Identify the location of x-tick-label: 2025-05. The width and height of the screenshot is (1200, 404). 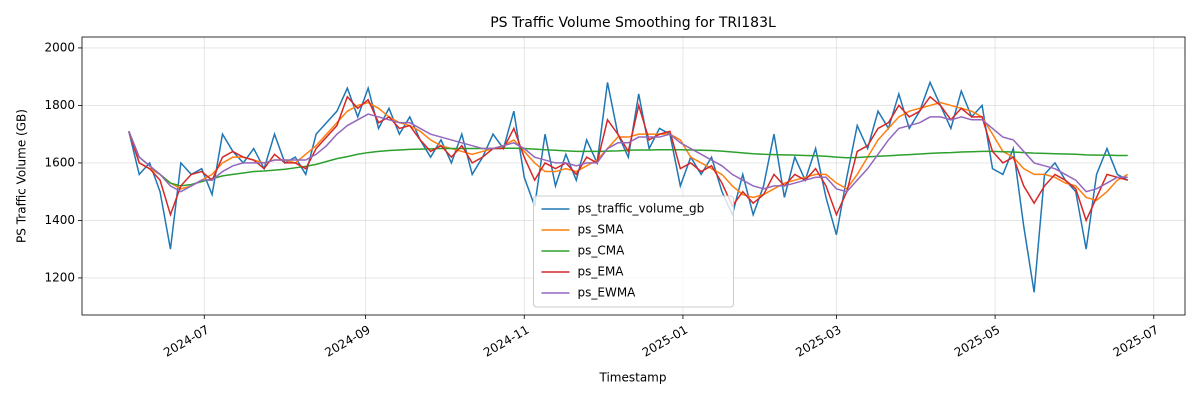
(977, 341).